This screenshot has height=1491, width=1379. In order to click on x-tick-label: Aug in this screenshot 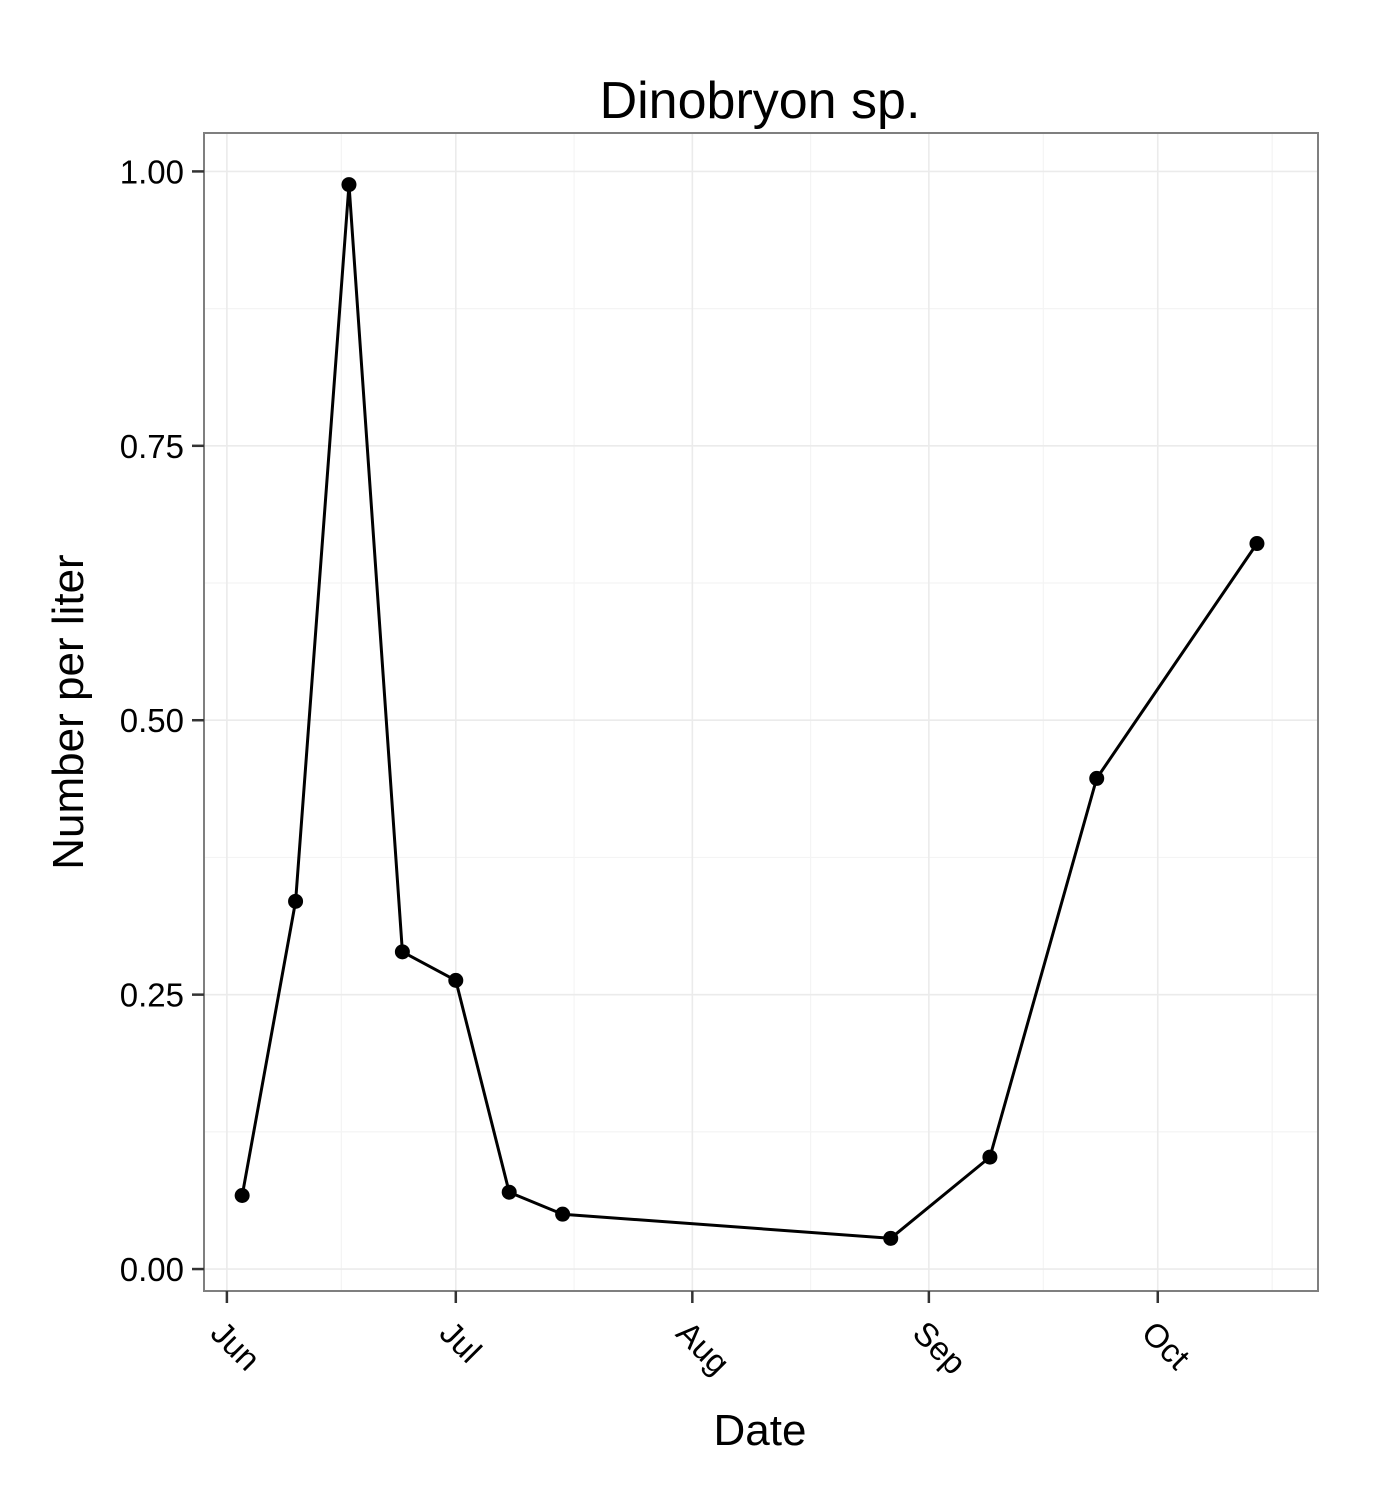, I will do `click(703, 1348)`.